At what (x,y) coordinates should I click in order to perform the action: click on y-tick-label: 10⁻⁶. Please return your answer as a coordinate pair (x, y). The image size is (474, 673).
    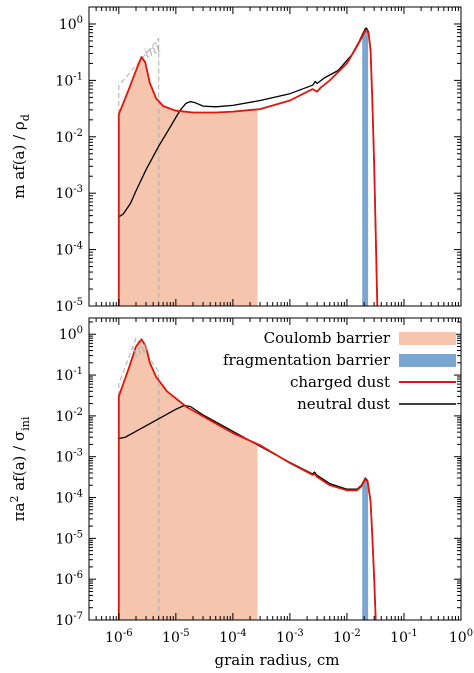
    Looking at the image, I should click on (69, 579).